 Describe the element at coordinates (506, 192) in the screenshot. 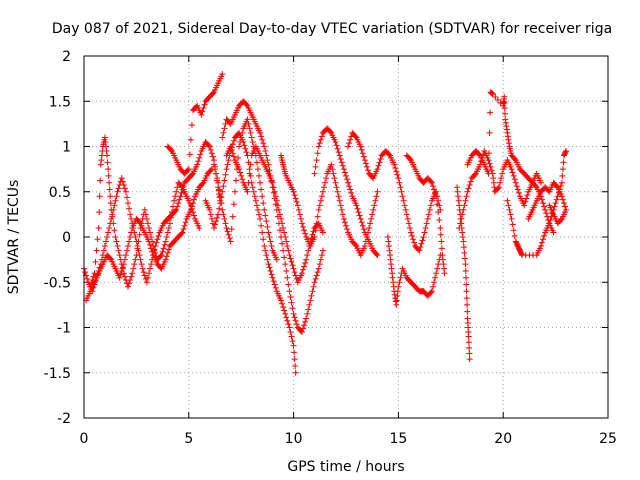

I see `series-sat-o` at that location.